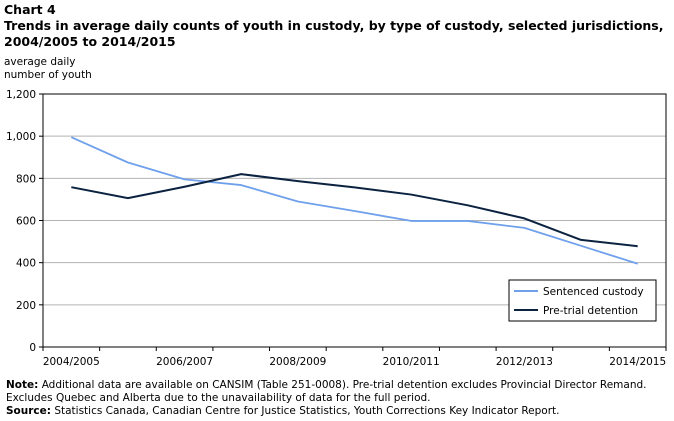 This screenshot has width=674, height=421. What do you see at coordinates (524, 362) in the screenshot?
I see `x-tick-label: 2012/2013` at bounding box center [524, 362].